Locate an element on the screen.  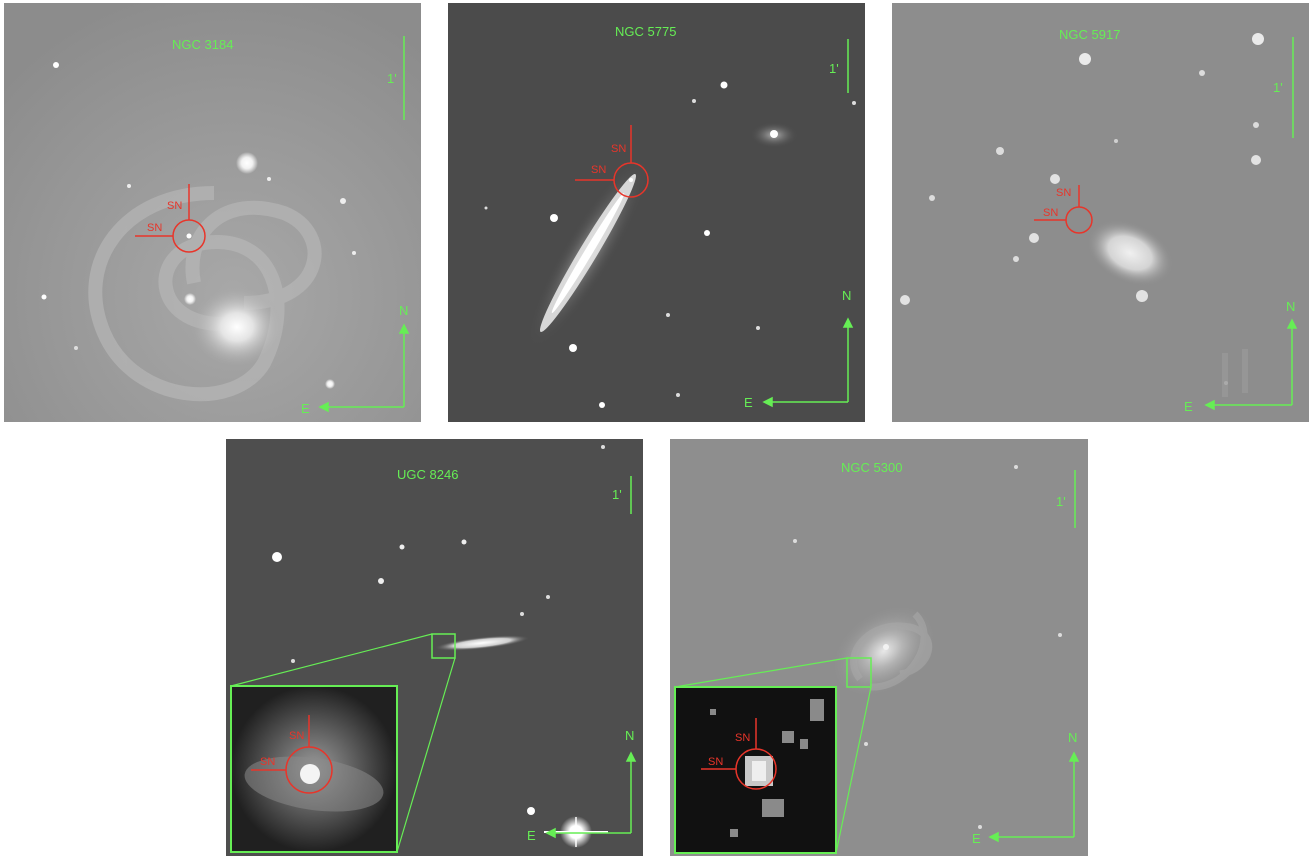
galaxy-name: NGC 5917 is located at coordinates (1089, 34).